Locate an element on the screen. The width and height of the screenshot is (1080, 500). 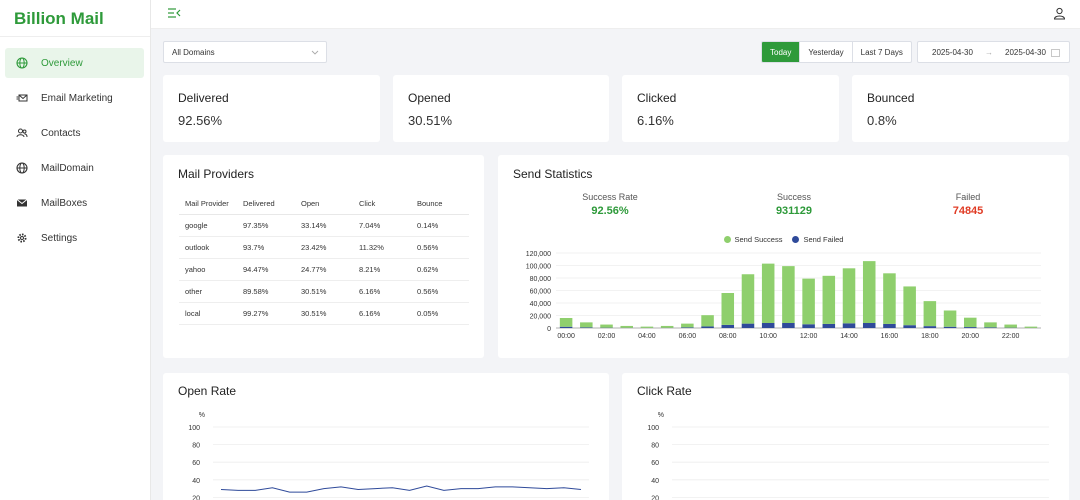
column-header: Click is located at coordinates (382, 204).